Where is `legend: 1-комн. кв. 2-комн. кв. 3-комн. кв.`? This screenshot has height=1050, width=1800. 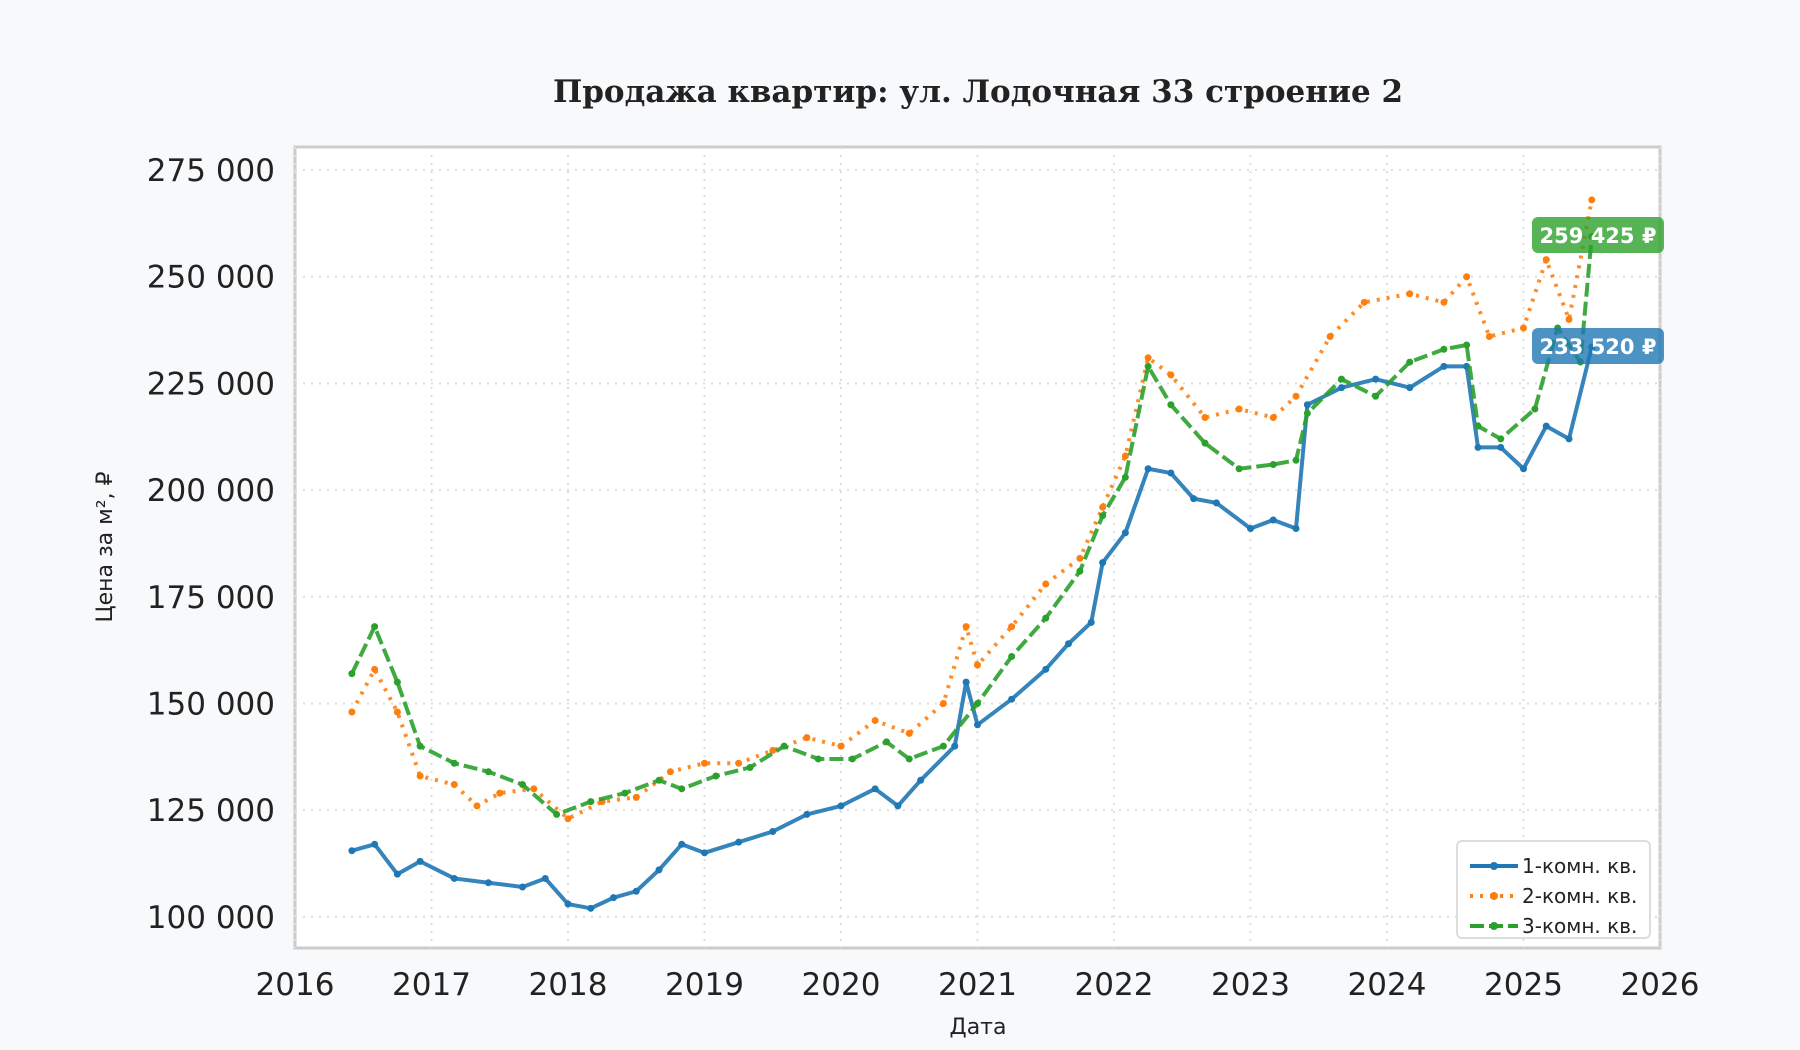 legend: 1-комн. кв. 2-комн. кв. 3-комн. кв. is located at coordinates (1553, 889).